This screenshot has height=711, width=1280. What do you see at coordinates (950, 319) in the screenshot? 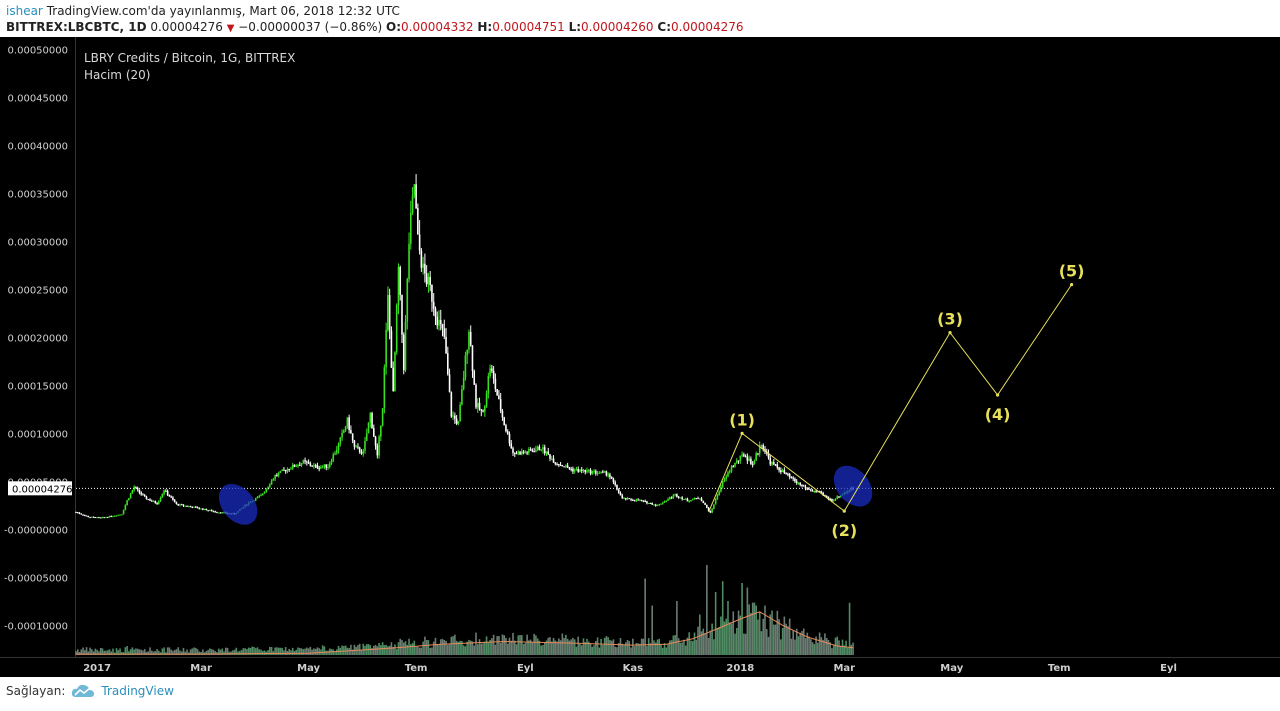
I see `wave-label: (3)` at bounding box center [950, 319].